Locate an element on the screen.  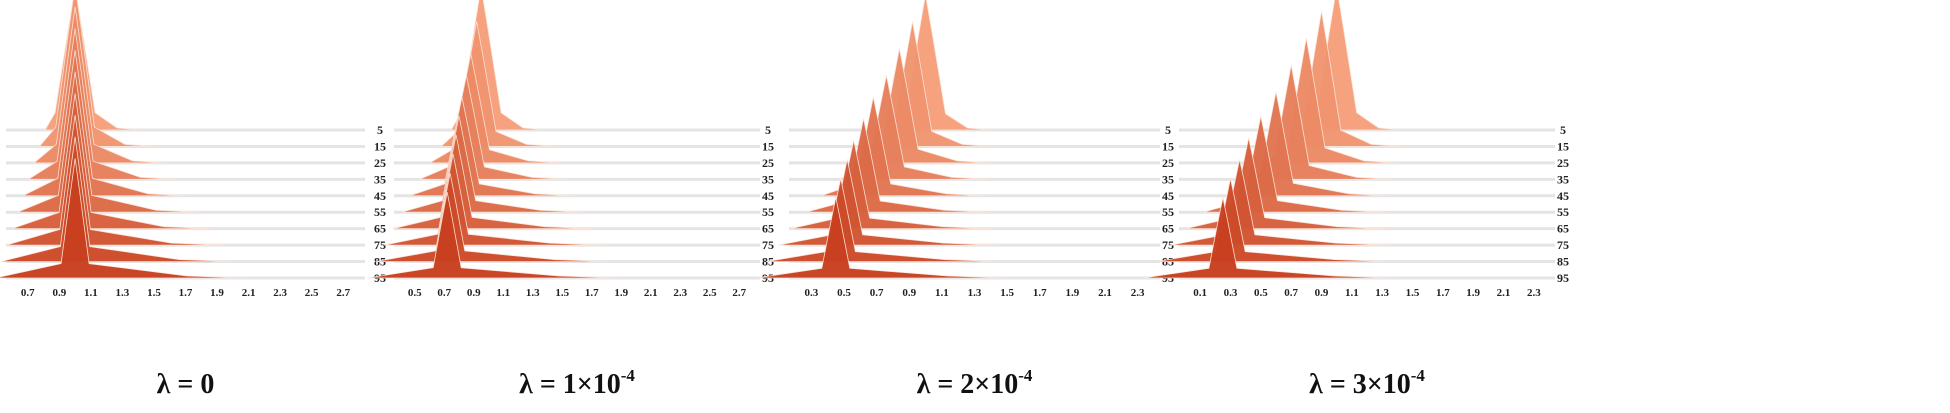
panel-title-main: 3×10 is located at coordinates (1382, 384).